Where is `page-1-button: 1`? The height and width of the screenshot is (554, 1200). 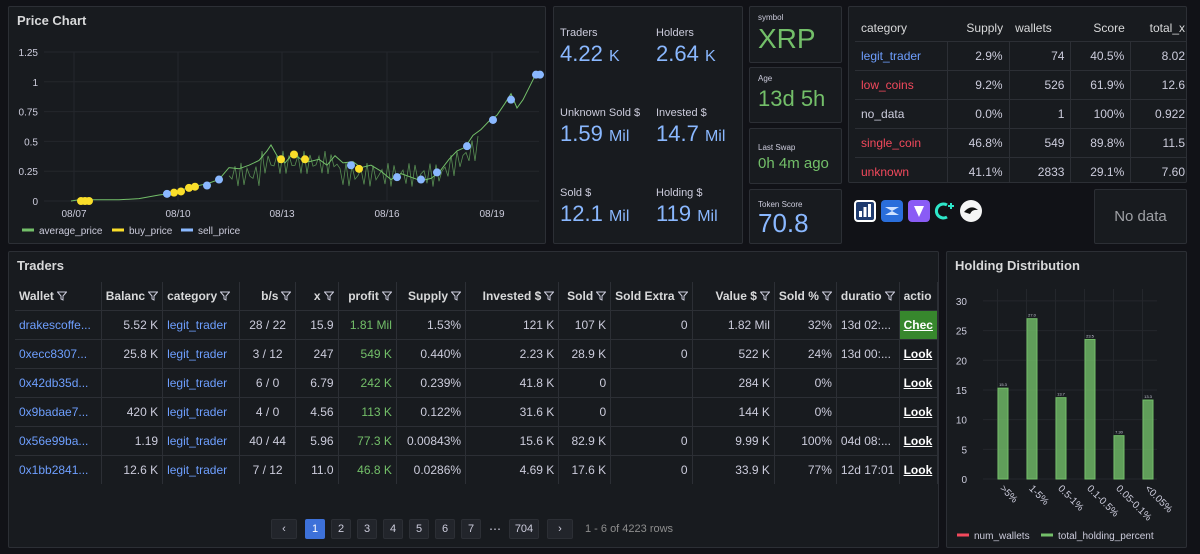
page-1-button: 1 is located at coordinates (315, 529).